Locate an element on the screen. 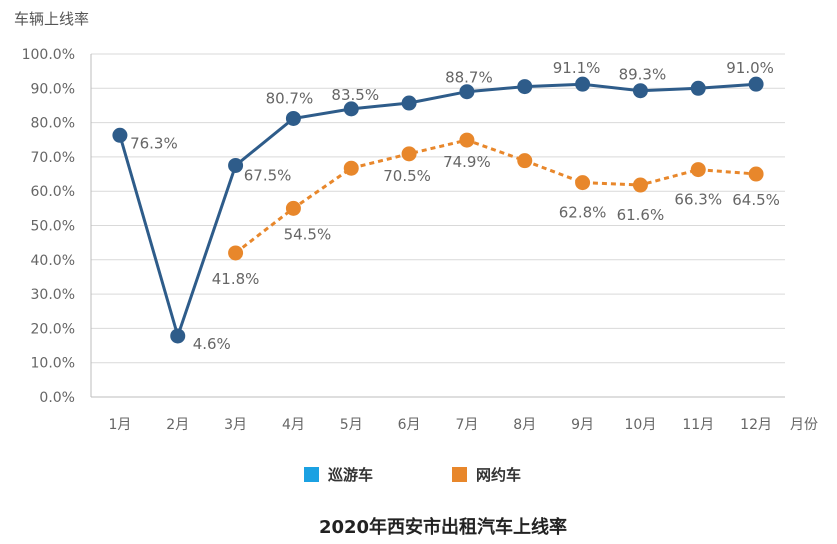 The width and height of the screenshot is (837, 544). y-tick-label: 50.0% is located at coordinates (53, 227).